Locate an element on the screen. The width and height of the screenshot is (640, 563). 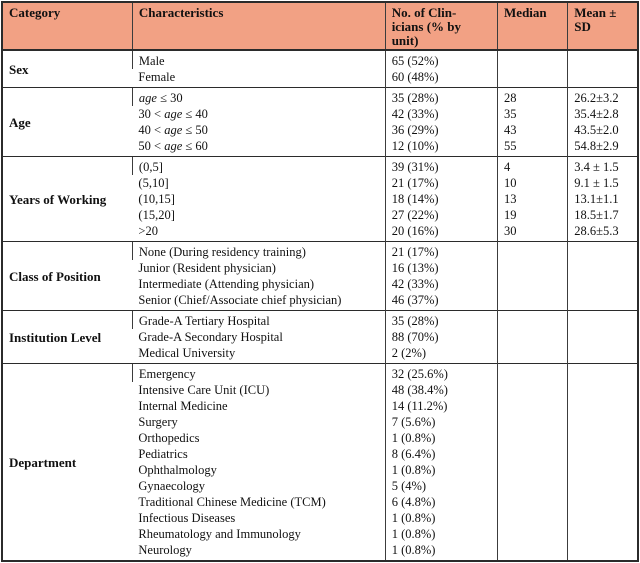
col-header-mean-sd: Mean ± SD is located at coordinates (602, 26).